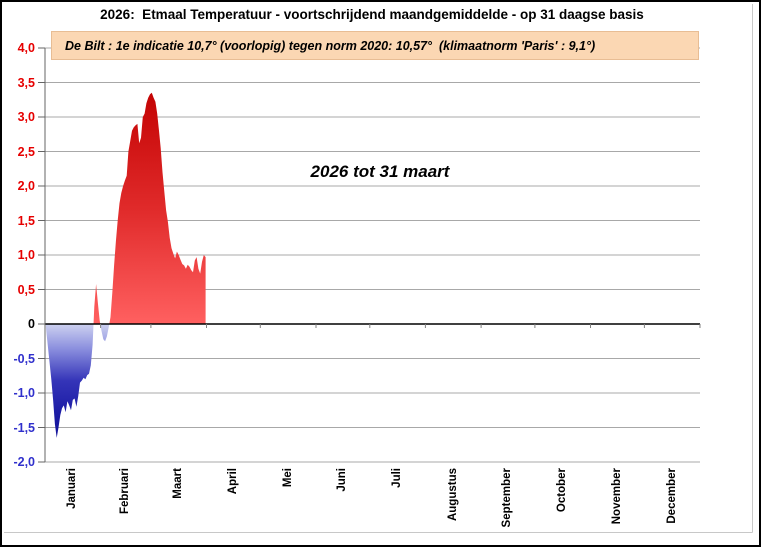 The height and width of the screenshot is (547, 761). I want to click on y-tick-label: -1,0, so click(24, 393).